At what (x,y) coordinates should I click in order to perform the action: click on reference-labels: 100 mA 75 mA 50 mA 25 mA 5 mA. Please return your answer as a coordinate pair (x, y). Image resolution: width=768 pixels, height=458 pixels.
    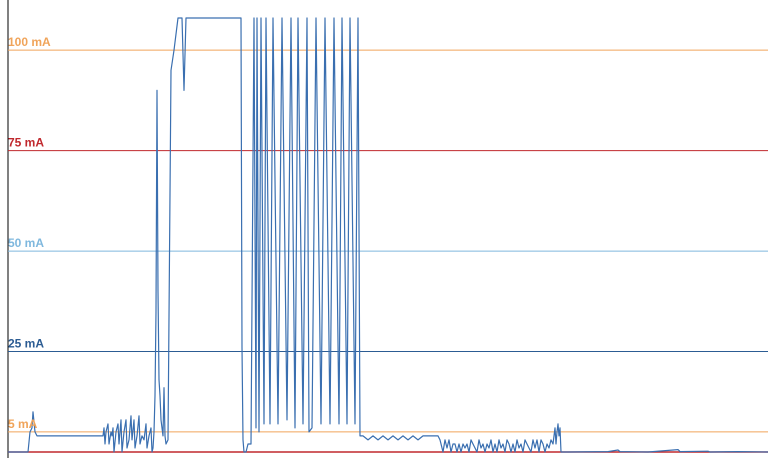
    Looking at the image, I should click on (29, 233).